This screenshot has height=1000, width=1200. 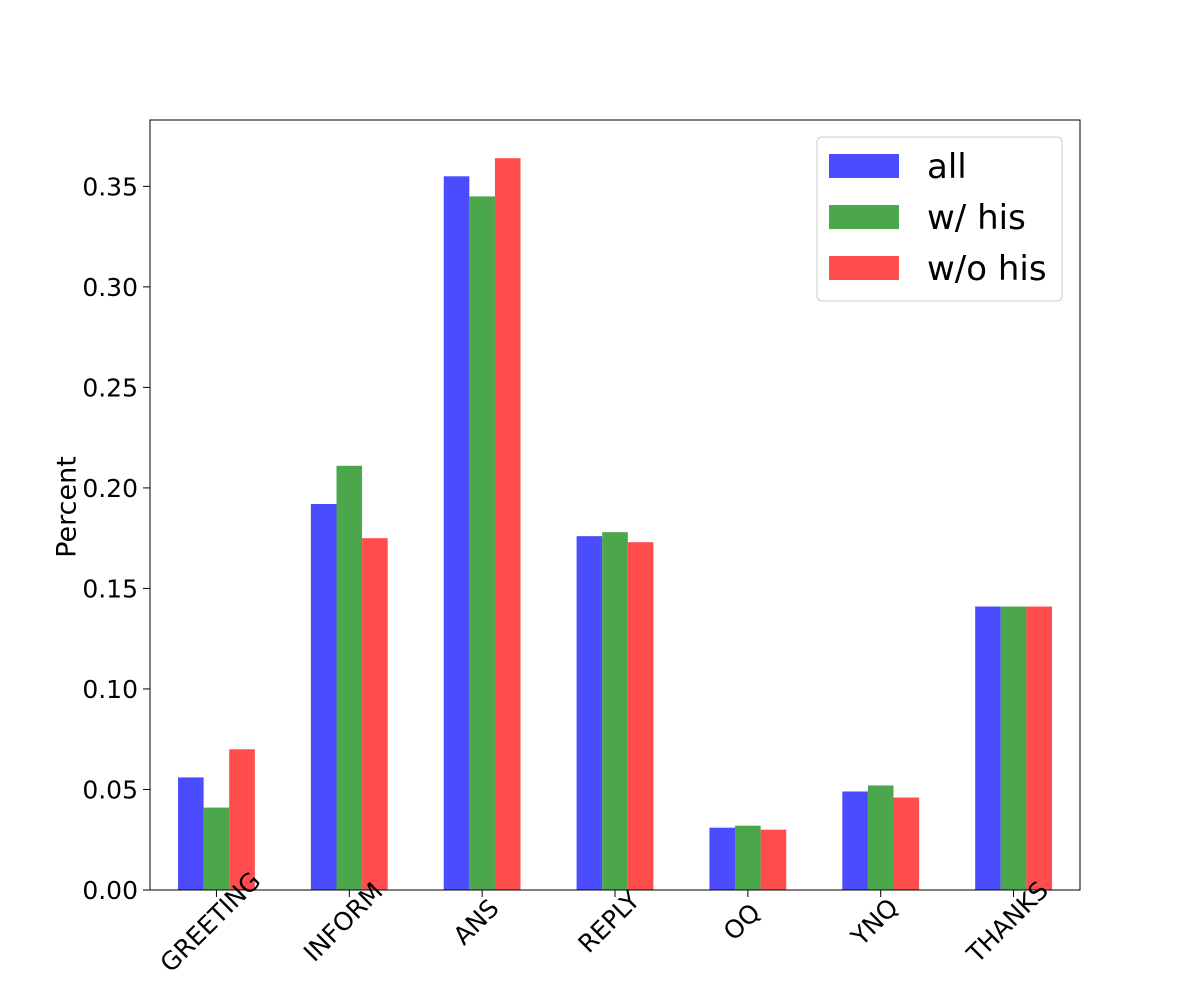 I want to click on bar-oq-w-o-his, so click(x=773, y=859).